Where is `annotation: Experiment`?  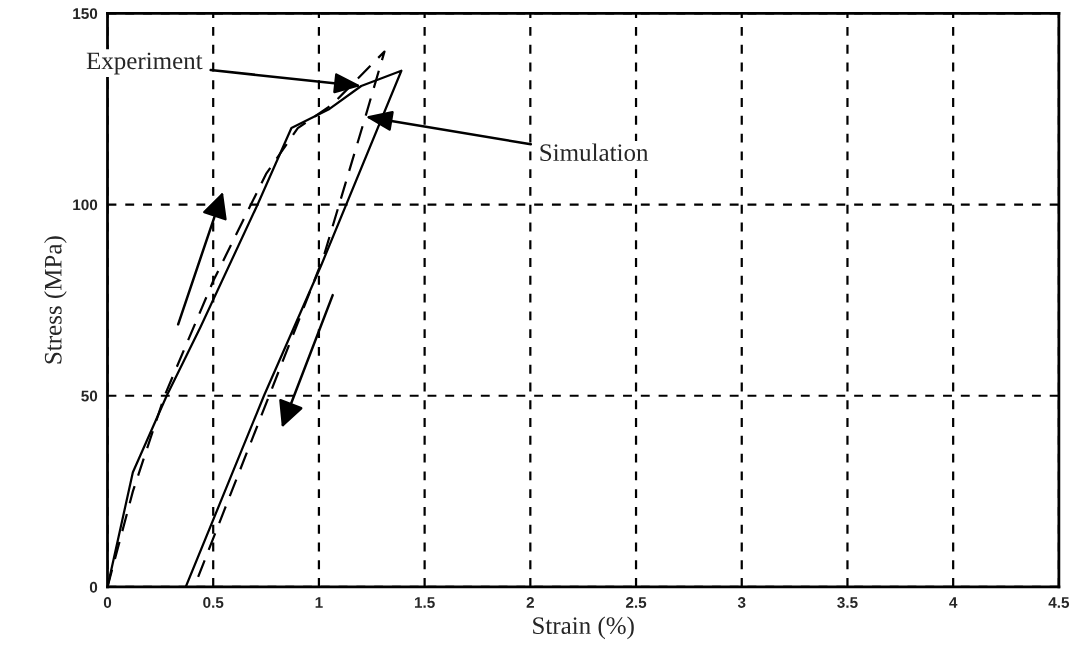
annotation: Experiment is located at coordinates (144, 63).